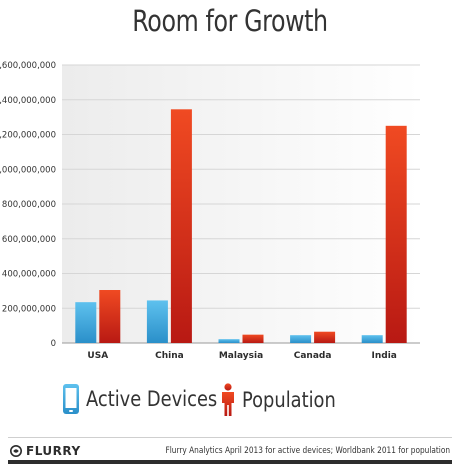  I want to click on bar-population-malaysia, so click(253, 338).